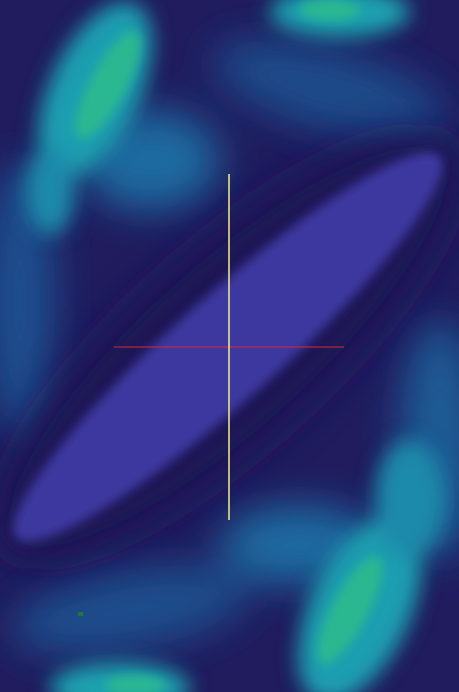  Describe the element at coordinates (80, 614) in the screenshot. I see `marker-dot` at that location.